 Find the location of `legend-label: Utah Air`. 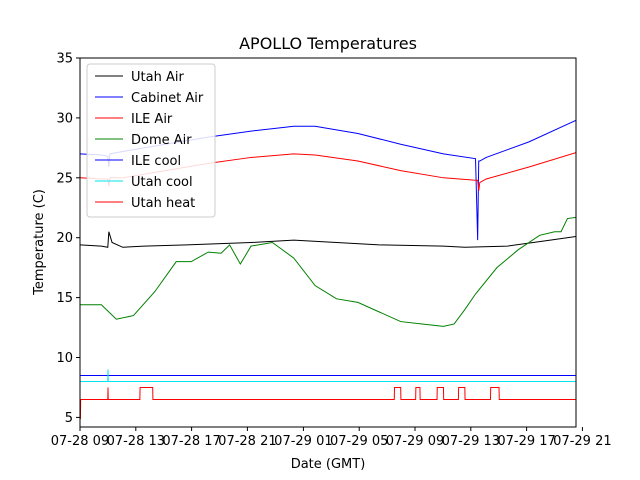

legend-label: Utah Air is located at coordinates (157, 77).